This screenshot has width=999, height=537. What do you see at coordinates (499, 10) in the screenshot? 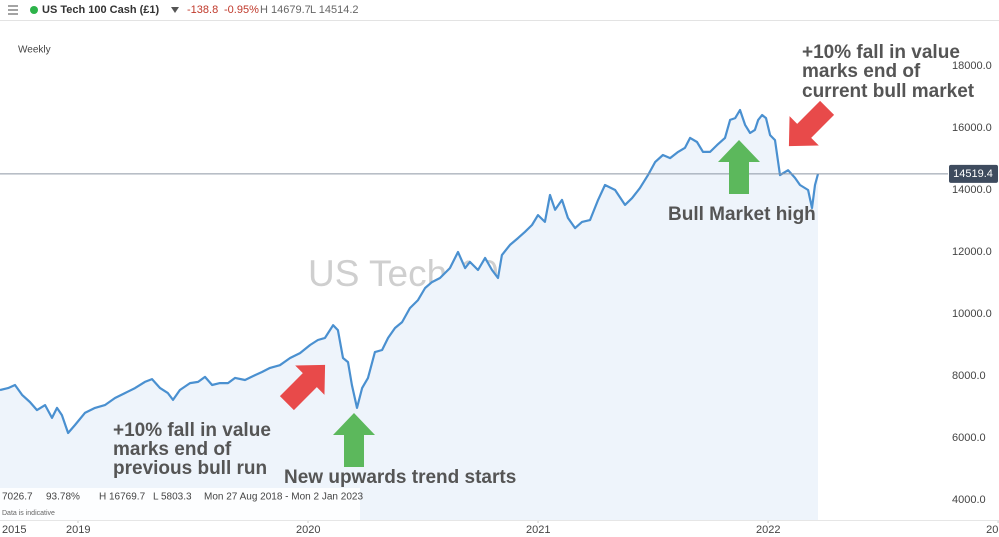
I see `toolbar` at bounding box center [499, 10].